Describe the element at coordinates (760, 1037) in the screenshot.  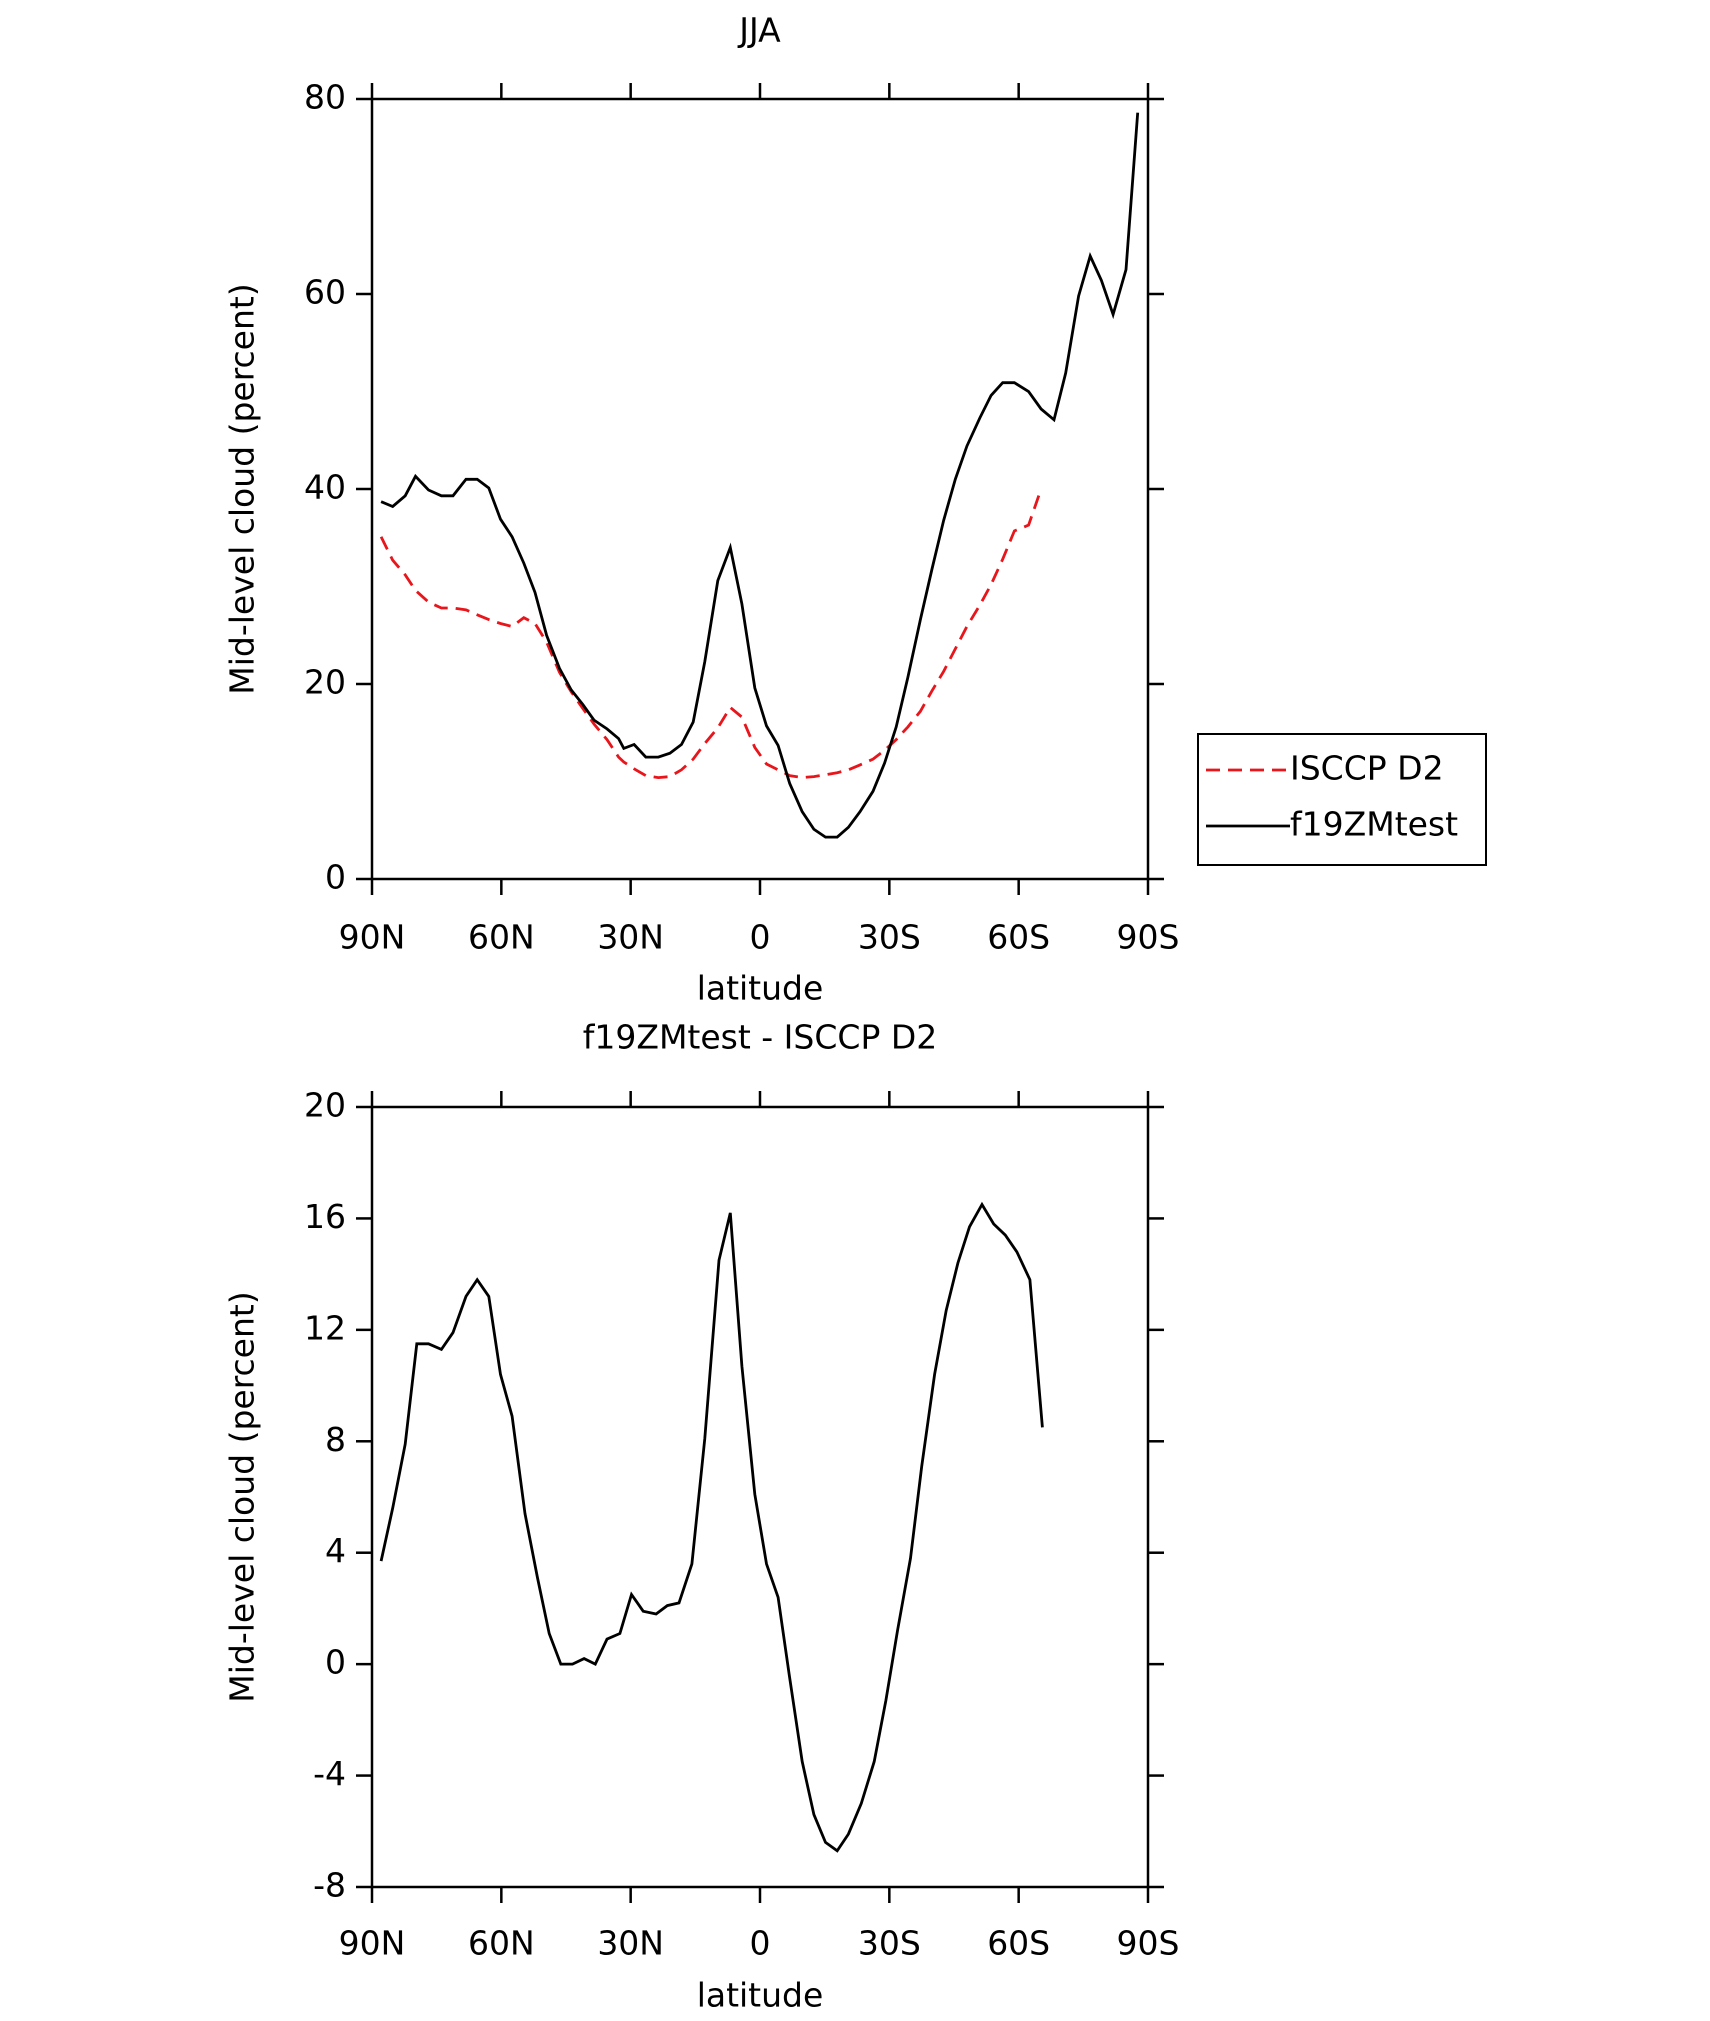
I see `chart-title: f19ZMtest - ISCCP D2` at that location.